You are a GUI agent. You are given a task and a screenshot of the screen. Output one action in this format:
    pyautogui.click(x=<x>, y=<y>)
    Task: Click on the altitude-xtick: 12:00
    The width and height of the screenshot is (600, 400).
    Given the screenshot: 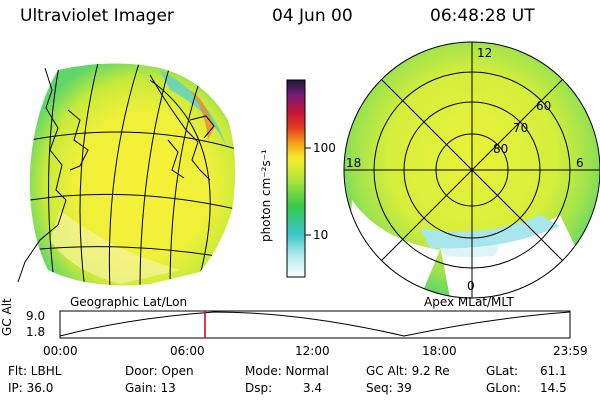 What is the action you would take?
    pyautogui.click(x=312, y=351)
    